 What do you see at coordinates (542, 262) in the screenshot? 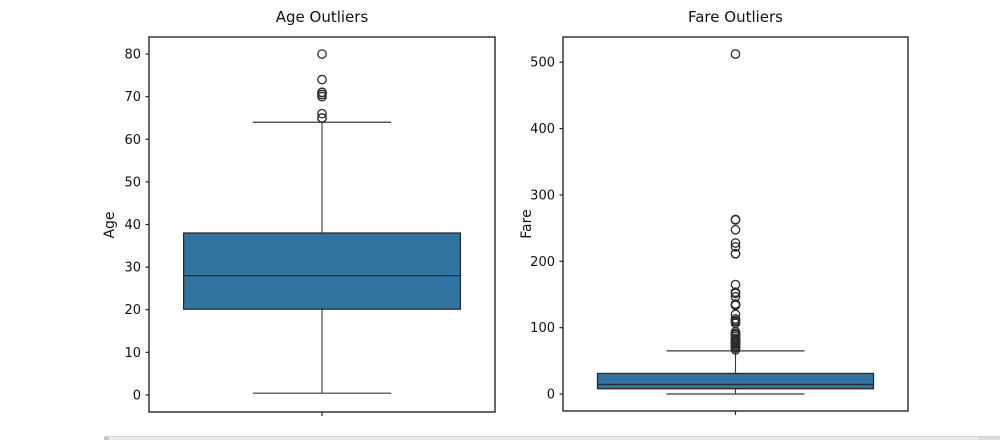
I see `y-tick-label: 200` at bounding box center [542, 262].